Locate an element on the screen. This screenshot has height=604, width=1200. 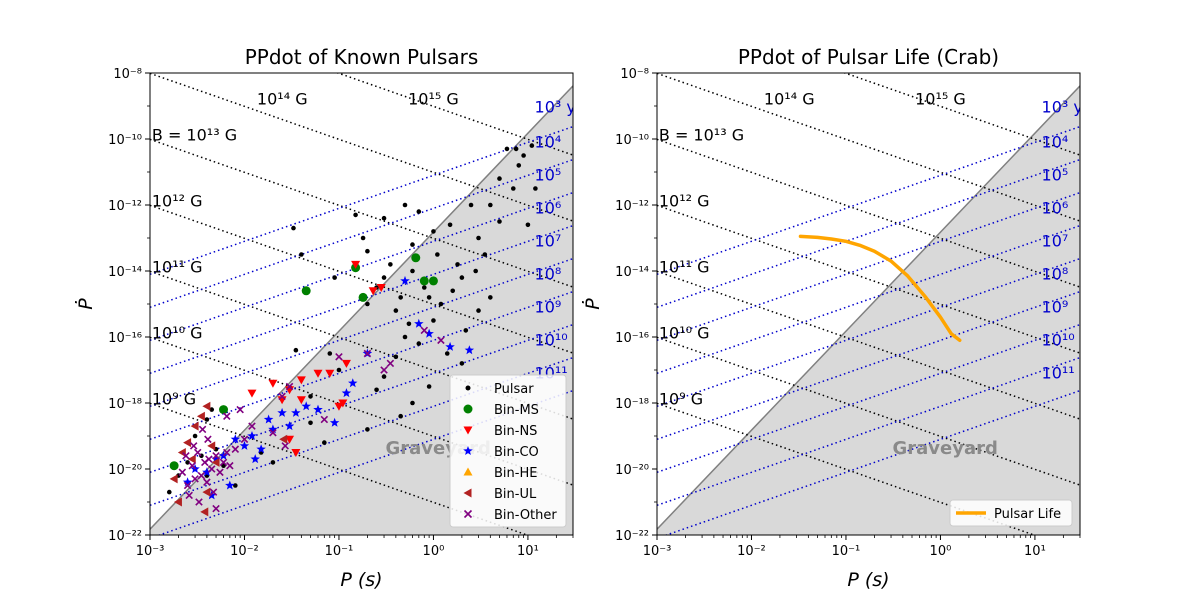
legend-label: Pulsar is located at coordinates (514, 389).